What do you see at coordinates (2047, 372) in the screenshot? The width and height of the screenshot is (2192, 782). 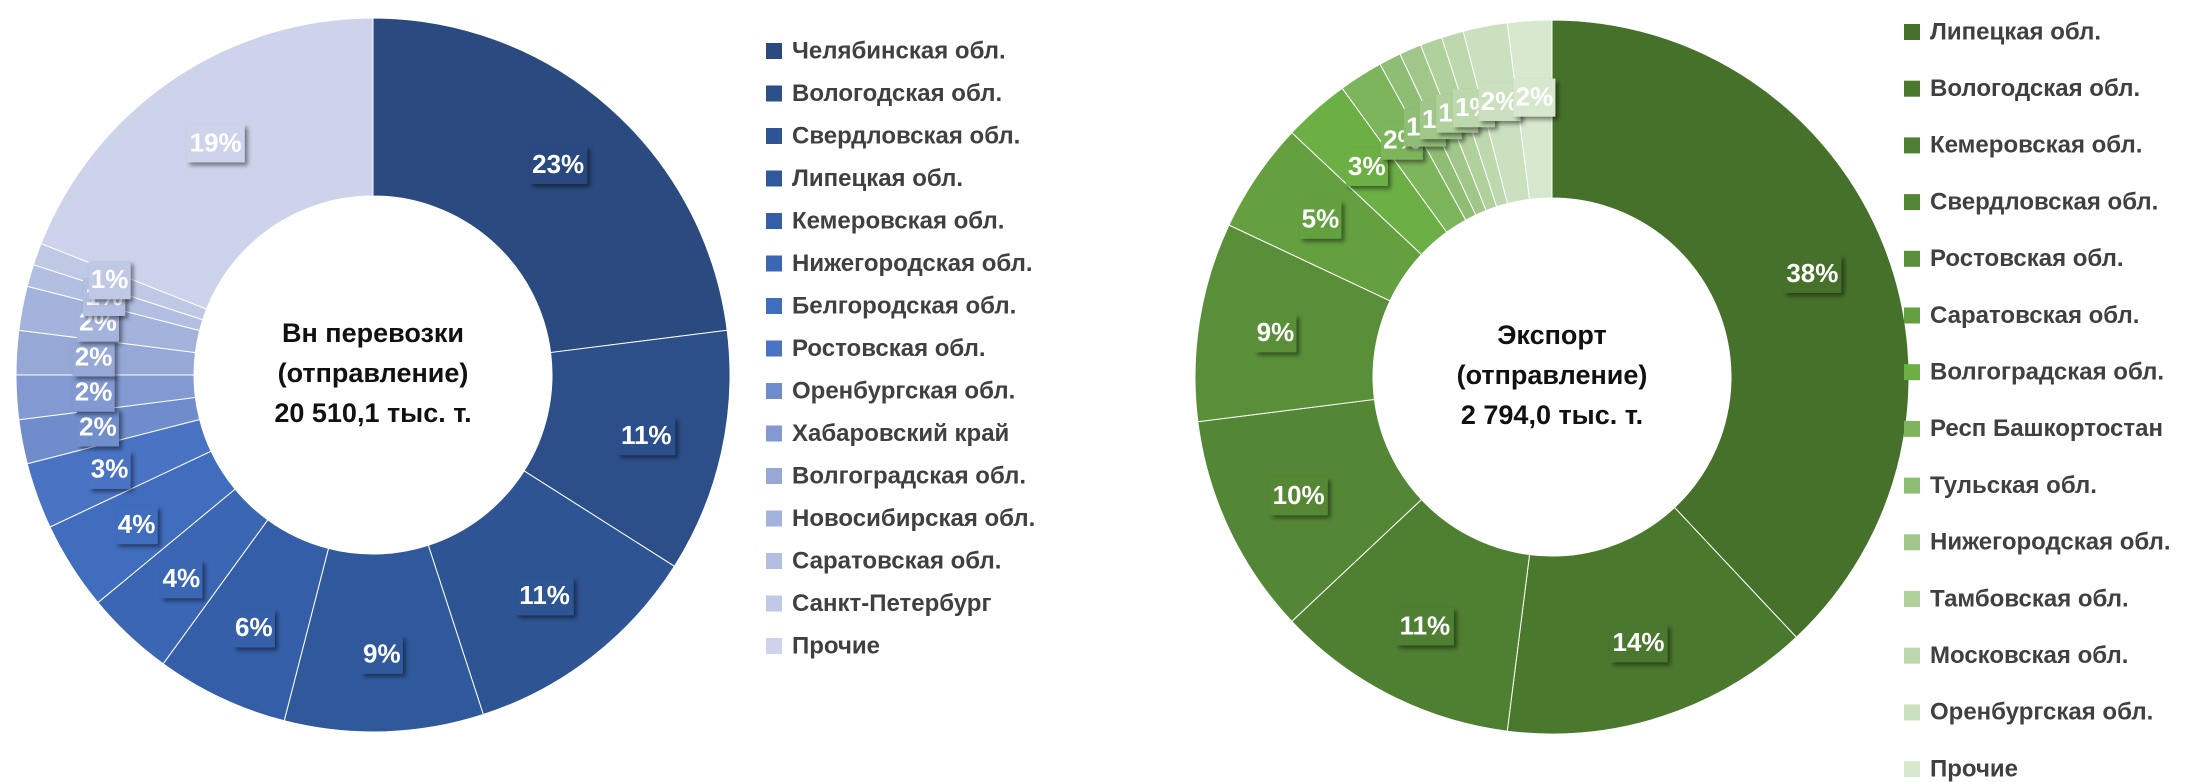 I see `legend-label: Волгоградская обл.` at bounding box center [2047, 372].